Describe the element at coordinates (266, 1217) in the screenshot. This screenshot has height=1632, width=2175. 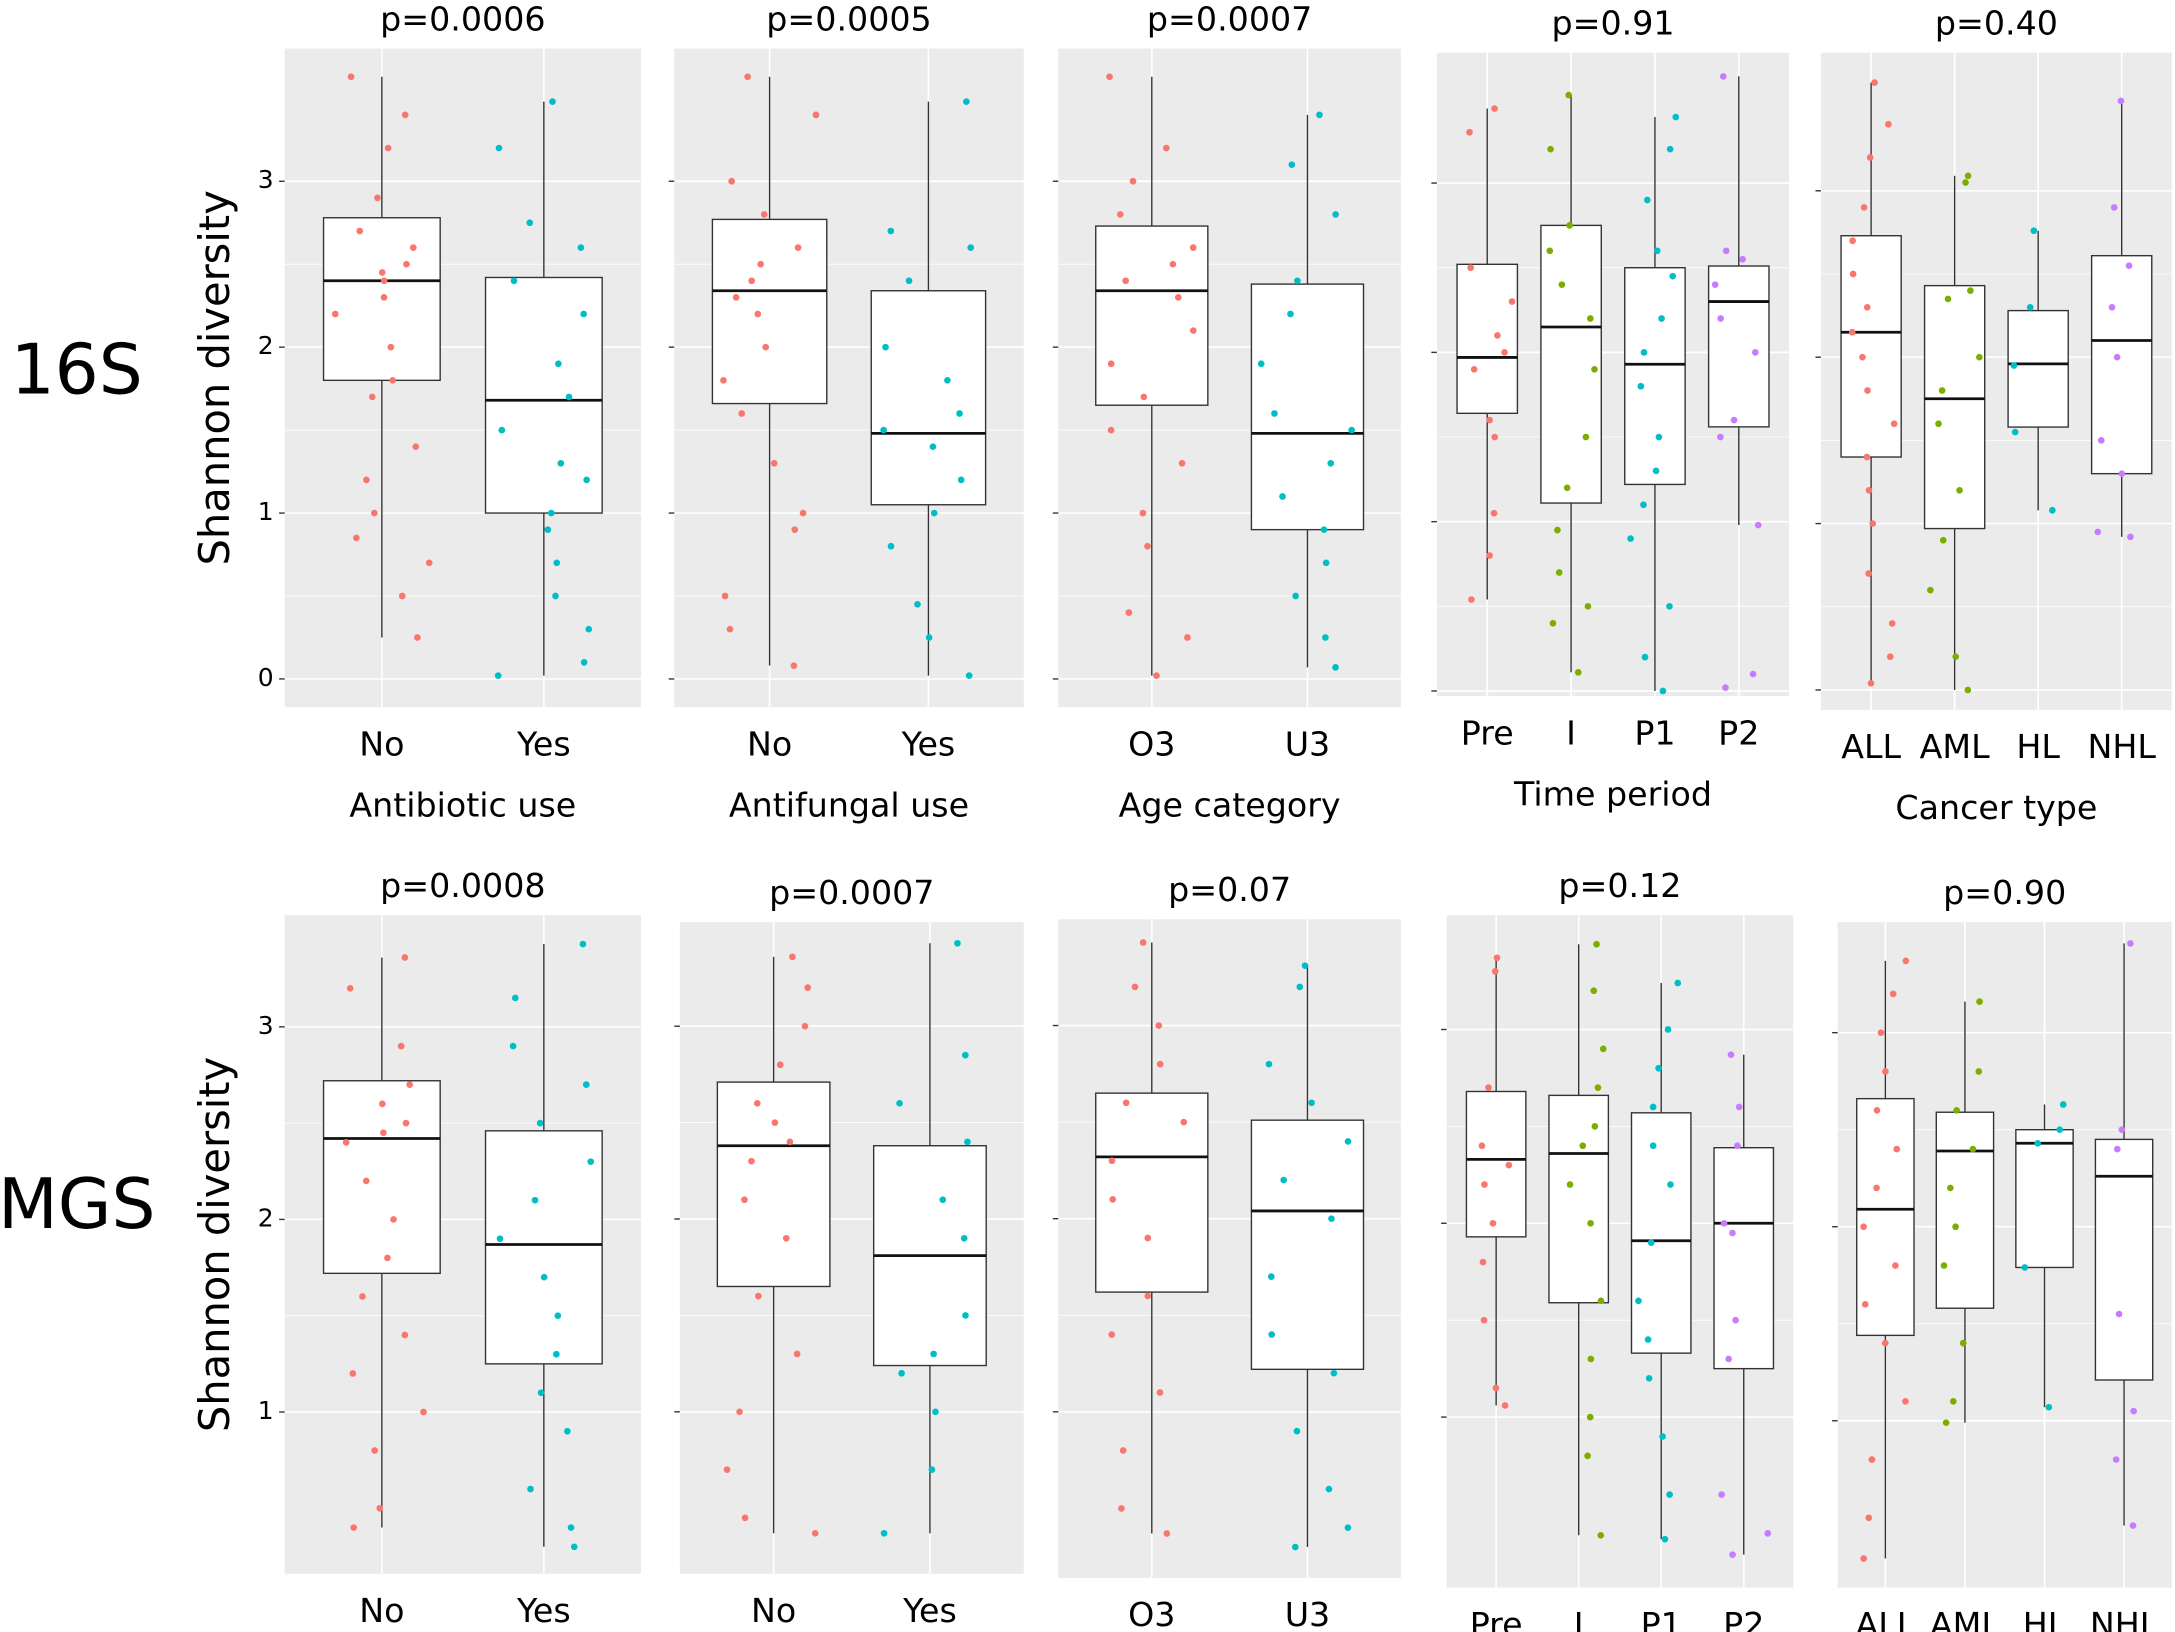
I see `y-tick-label: 2` at that location.